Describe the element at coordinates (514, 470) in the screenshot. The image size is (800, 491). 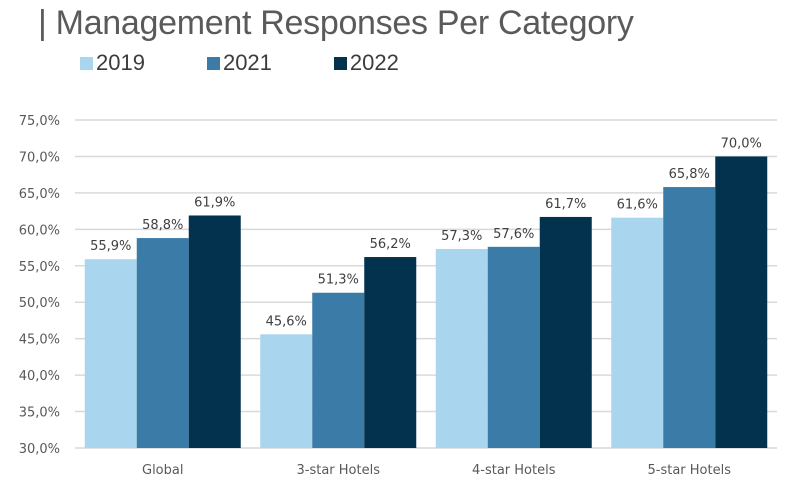
I see `x-category-label: 4-star Hotels` at that location.